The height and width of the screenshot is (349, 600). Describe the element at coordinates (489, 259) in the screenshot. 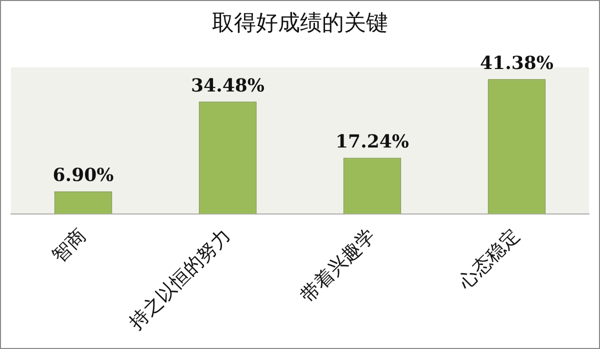

I see `x-tick-label: 心态稳定` at that location.